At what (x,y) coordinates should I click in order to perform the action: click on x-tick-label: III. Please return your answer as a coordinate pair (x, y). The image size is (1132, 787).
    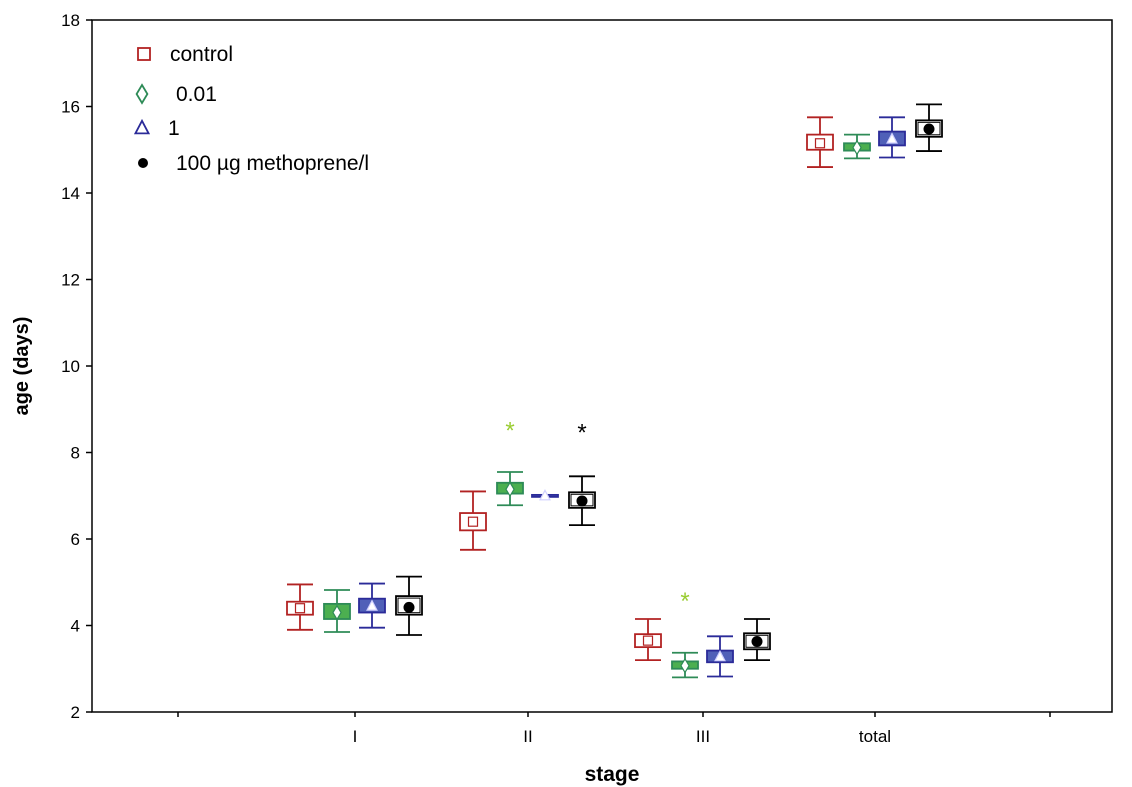
    Looking at the image, I should click on (703, 736).